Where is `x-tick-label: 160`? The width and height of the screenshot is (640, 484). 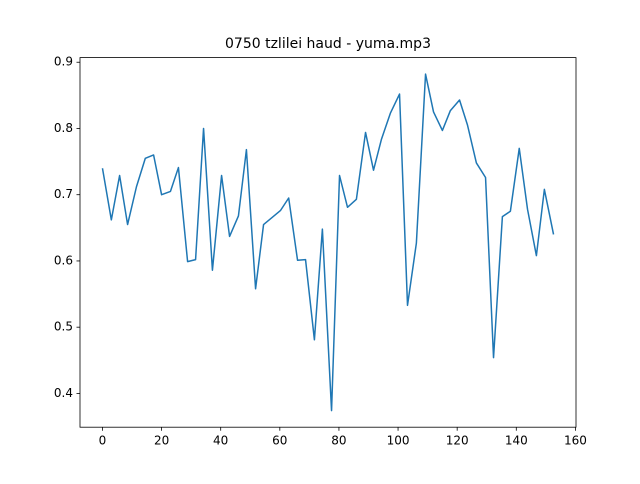
x-tick-label: 160 is located at coordinates (575, 441).